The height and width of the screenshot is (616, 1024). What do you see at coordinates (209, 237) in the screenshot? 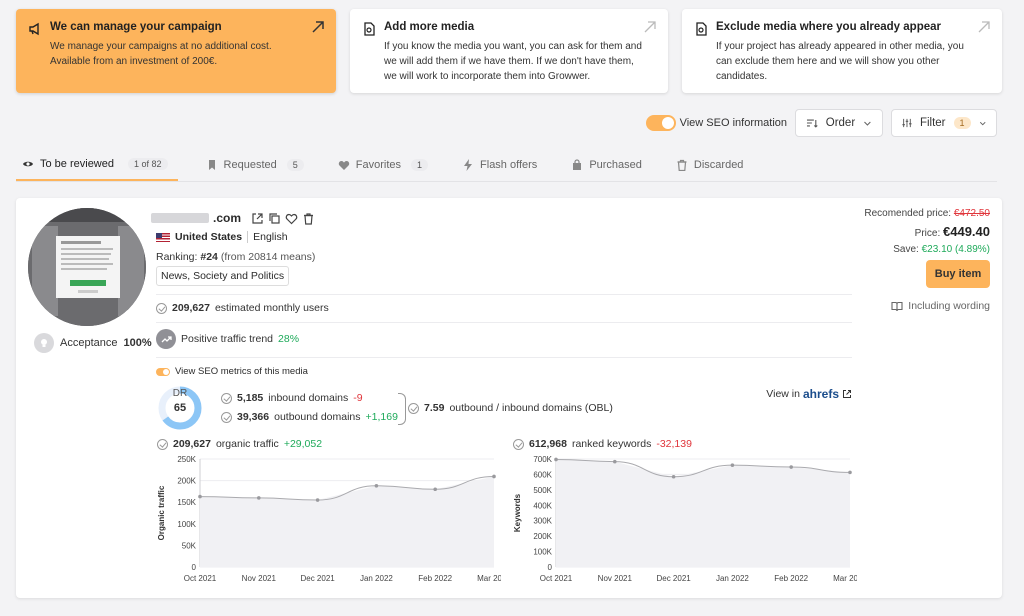
I see `country-name: United States` at bounding box center [209, 237].